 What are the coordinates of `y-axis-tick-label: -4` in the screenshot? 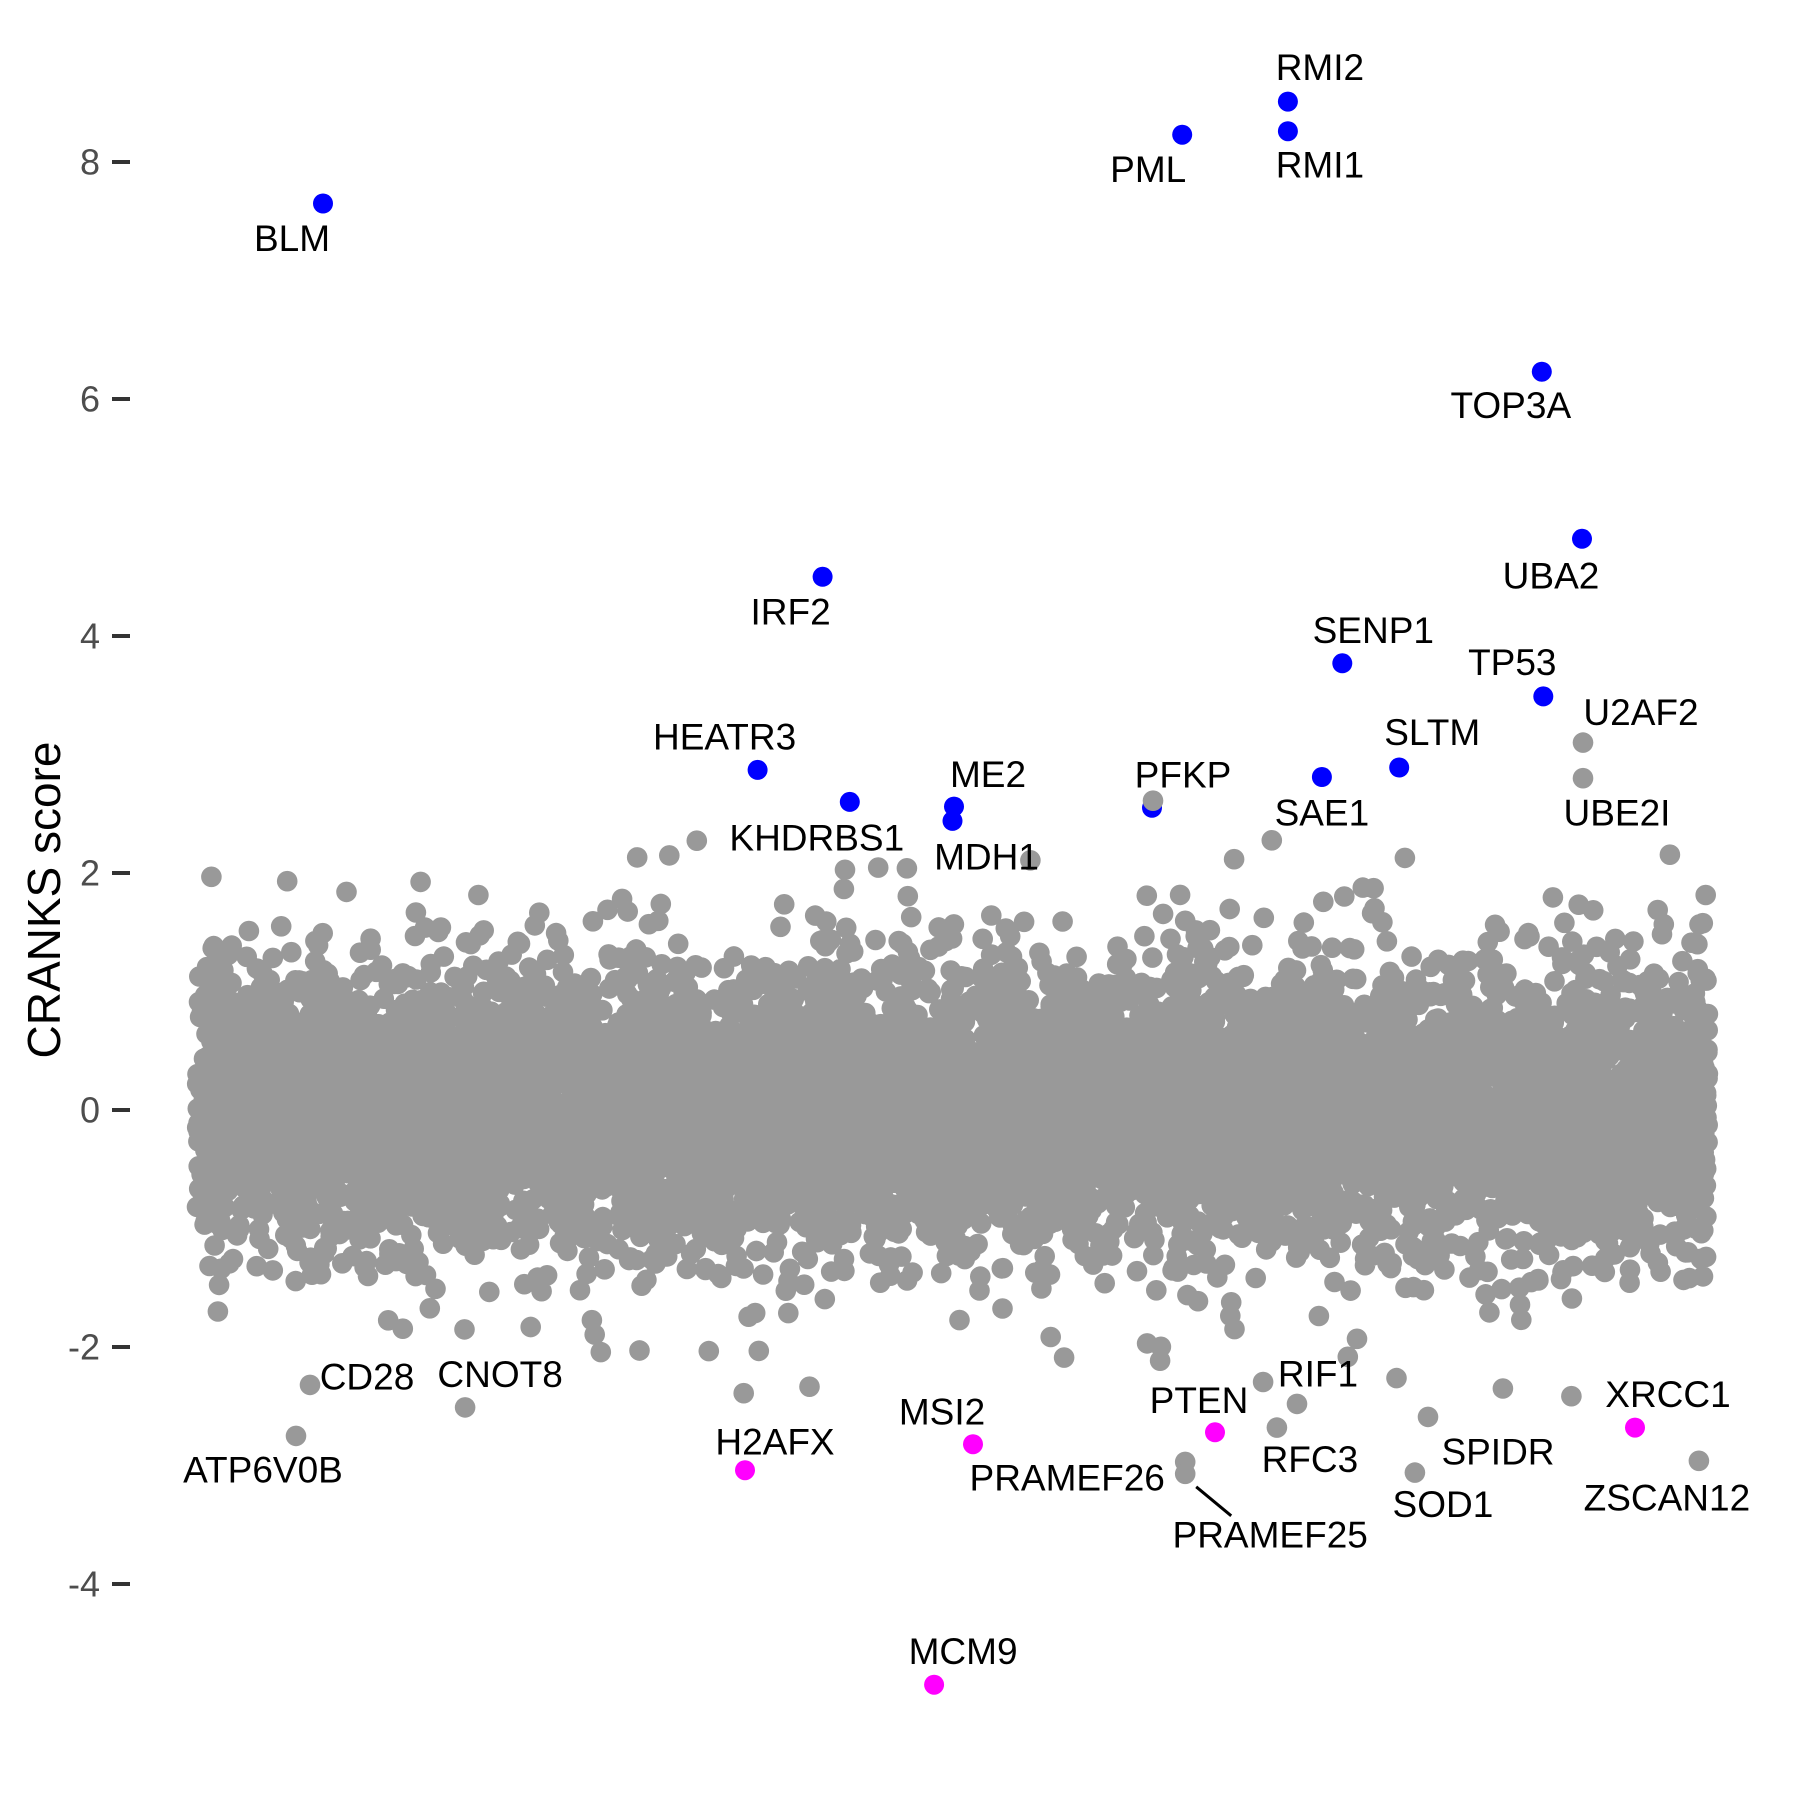 It's located at (84, 1584).